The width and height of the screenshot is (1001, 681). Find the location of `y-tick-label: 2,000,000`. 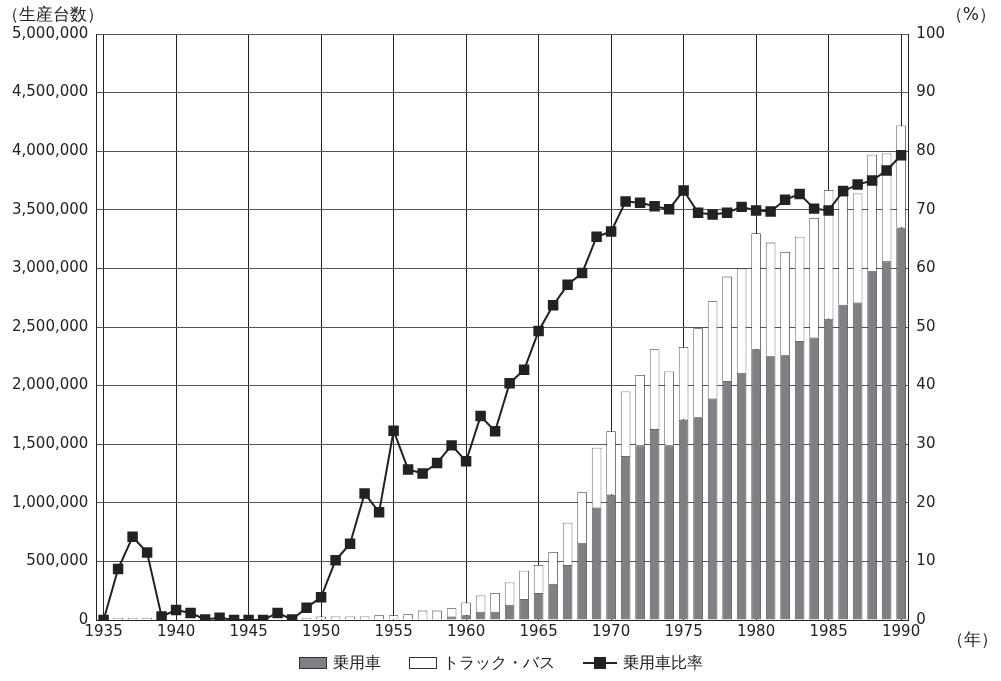

y-tick-label: 2,000,000 is located at coordinates (50, 384).